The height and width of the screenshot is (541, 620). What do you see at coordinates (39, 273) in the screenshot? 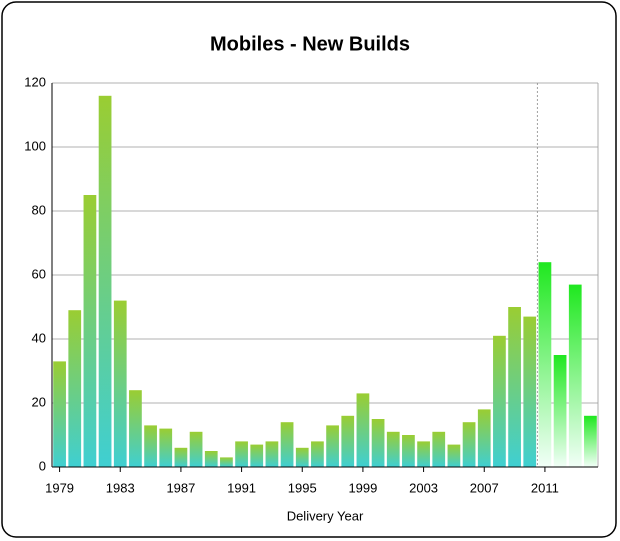
I see `y-tick-label: 60` at bounding box center [39, 273].